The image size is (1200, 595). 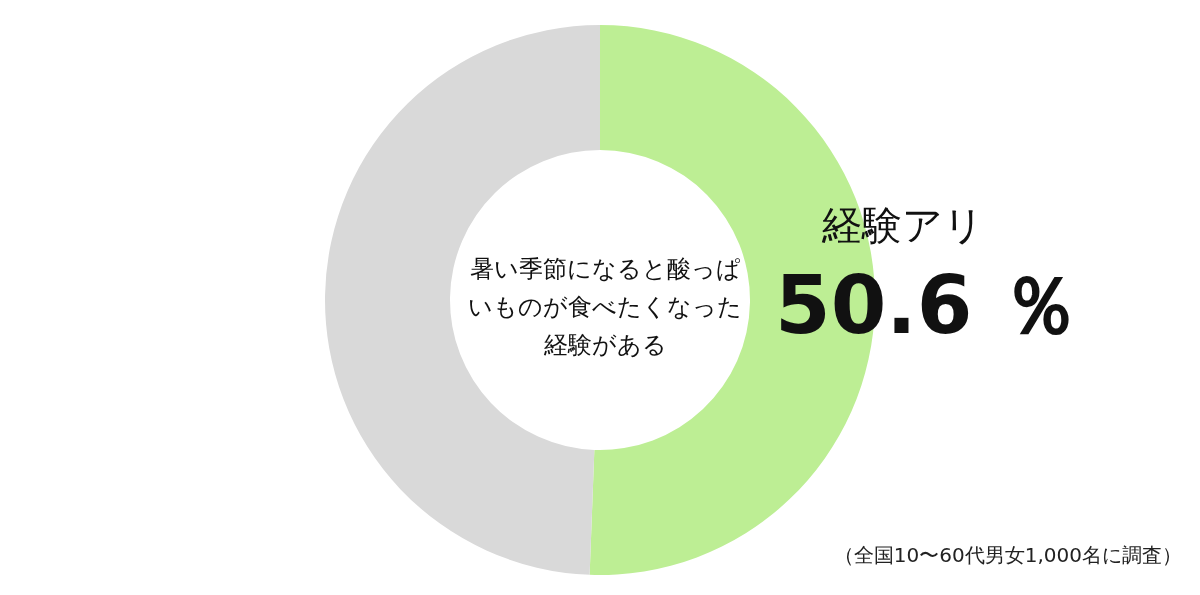 What do you see at coordinates (902, 225) in the screenshot?
I see `slice-label: 経験アリ` at bounding box center [902, 225].